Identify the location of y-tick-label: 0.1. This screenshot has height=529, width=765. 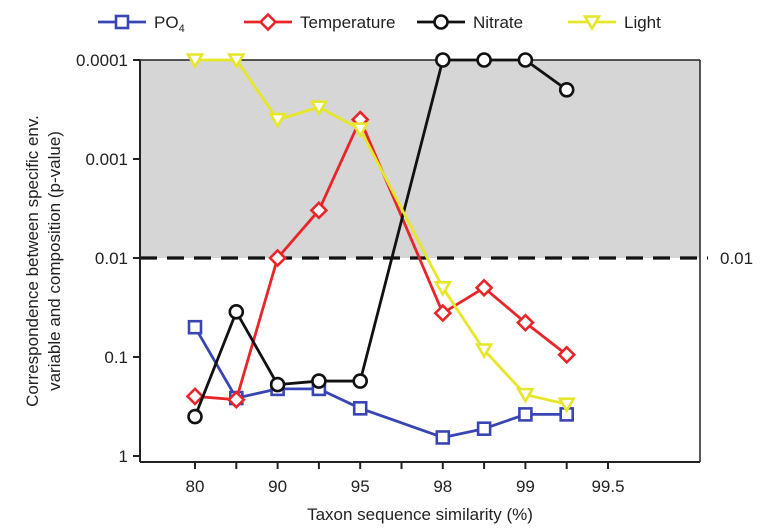
(116, 357).